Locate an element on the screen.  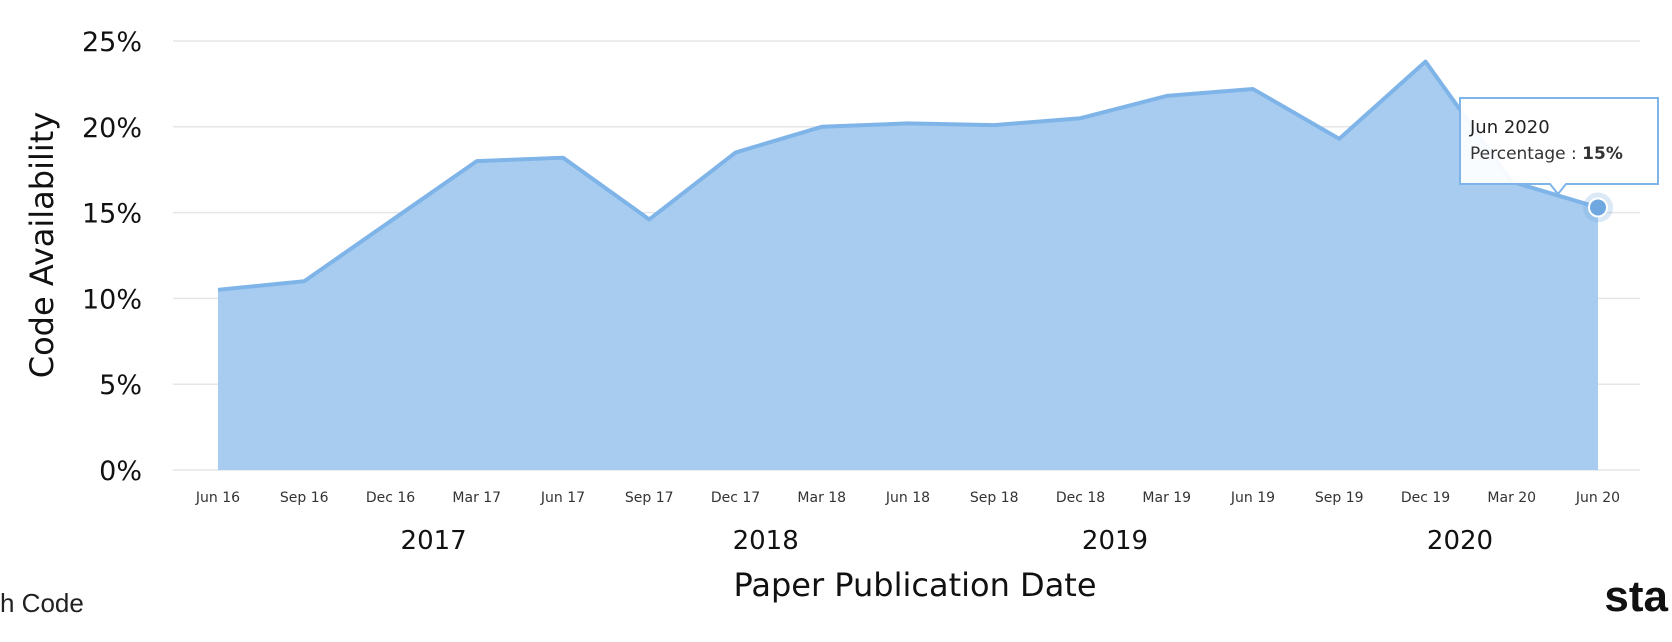
active-point-marker is located at coordinates (1598, 207).